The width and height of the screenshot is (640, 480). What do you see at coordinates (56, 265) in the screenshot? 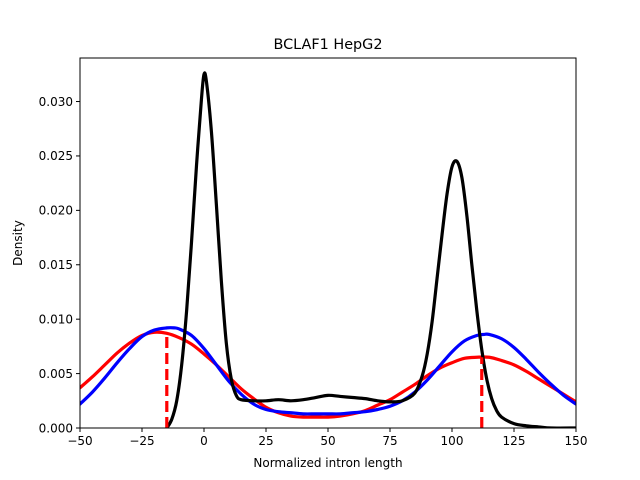
I see `y-tick-label: 0.015` at bounding box center [56, 265].